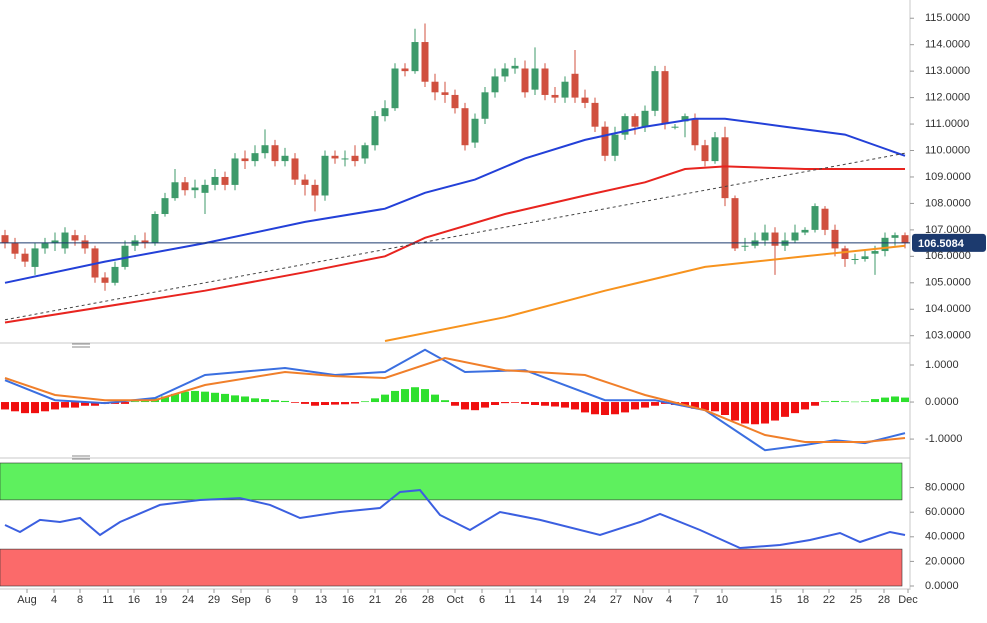 The width and height of the screenshot is (987, 623). What do you see at coordinates (645, 293) in the screenshot?
I see `indicator-line` at bounding box center [645, 293].